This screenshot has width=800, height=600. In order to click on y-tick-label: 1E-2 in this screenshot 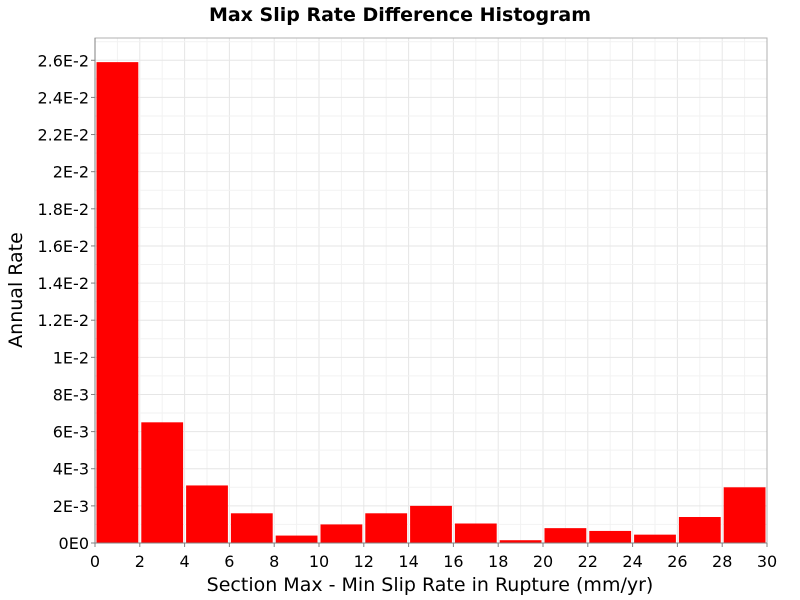, I will do `click(71, 357)`.